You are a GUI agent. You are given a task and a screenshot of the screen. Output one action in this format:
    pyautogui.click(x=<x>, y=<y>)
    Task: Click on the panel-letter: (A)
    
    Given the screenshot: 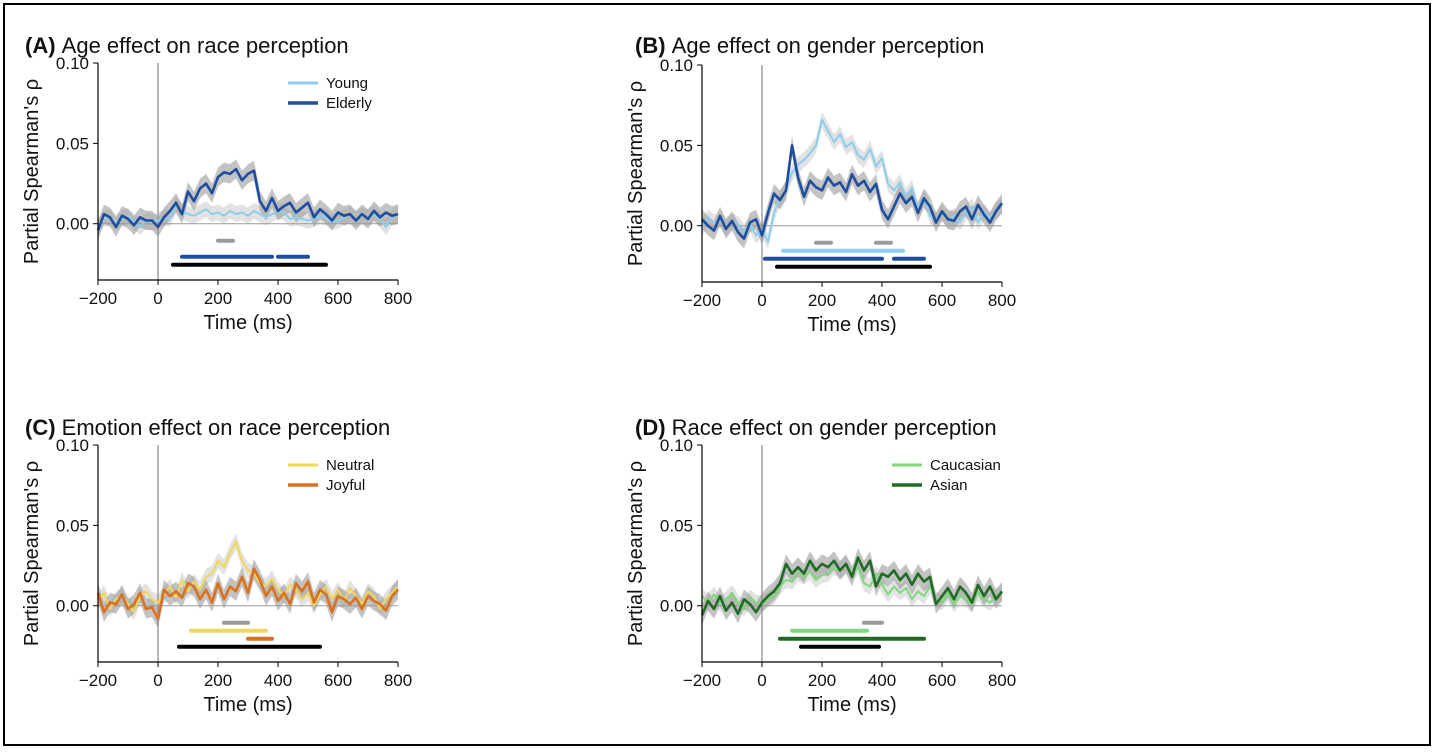 What is the action you would take?
    pyautogui.click(x=43, y=45)
    